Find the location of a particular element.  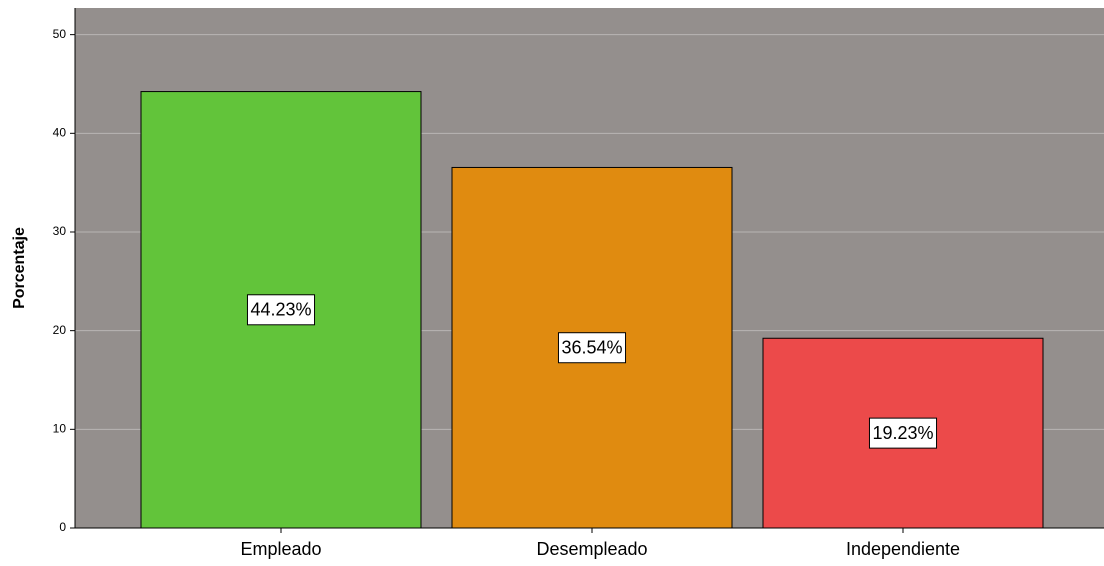

value-label: 44.23% is located at coordinates (280, 310).